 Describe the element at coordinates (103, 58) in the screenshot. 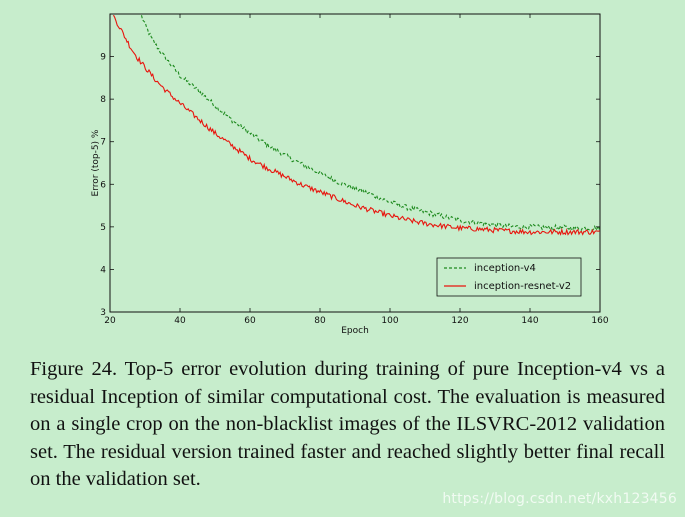

I see `y-tick-label: 9` at that location.